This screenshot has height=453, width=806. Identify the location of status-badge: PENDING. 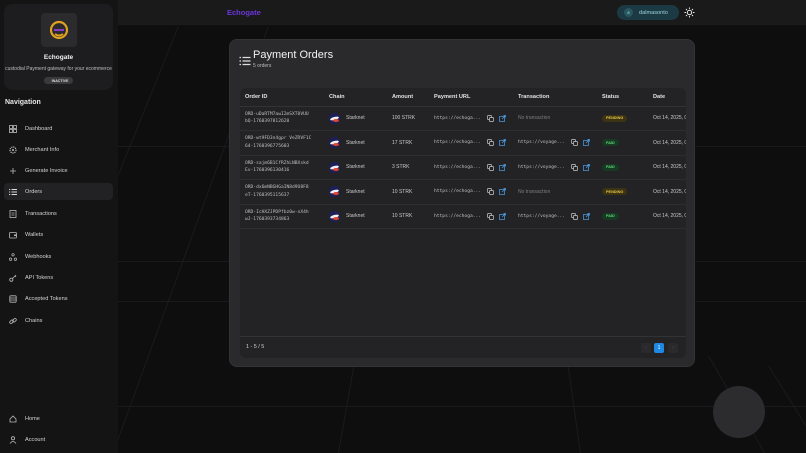
(615, 118).